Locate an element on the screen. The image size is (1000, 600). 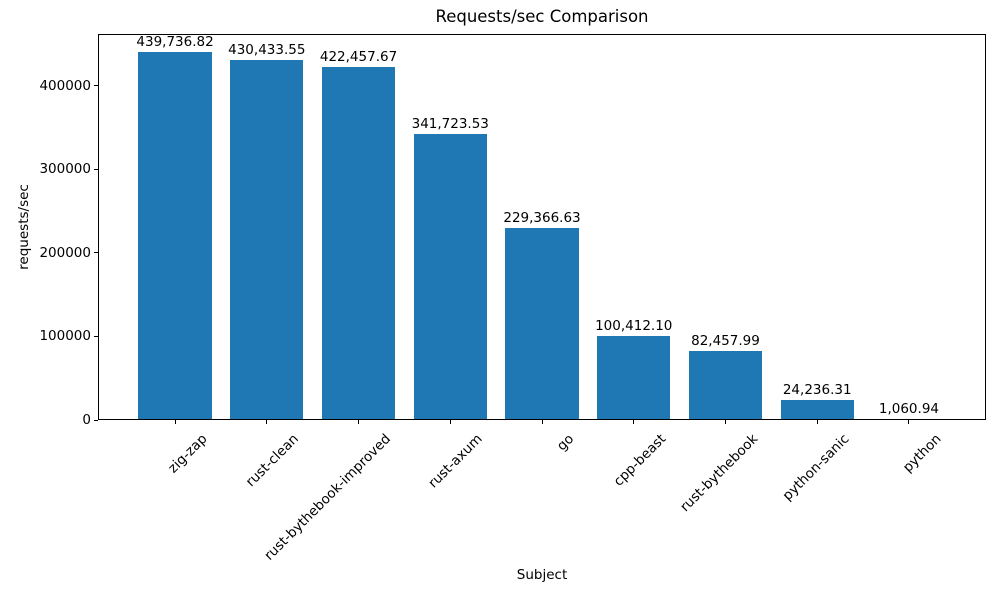
x-axis-label: Subject is located at coordinates (542, 575).